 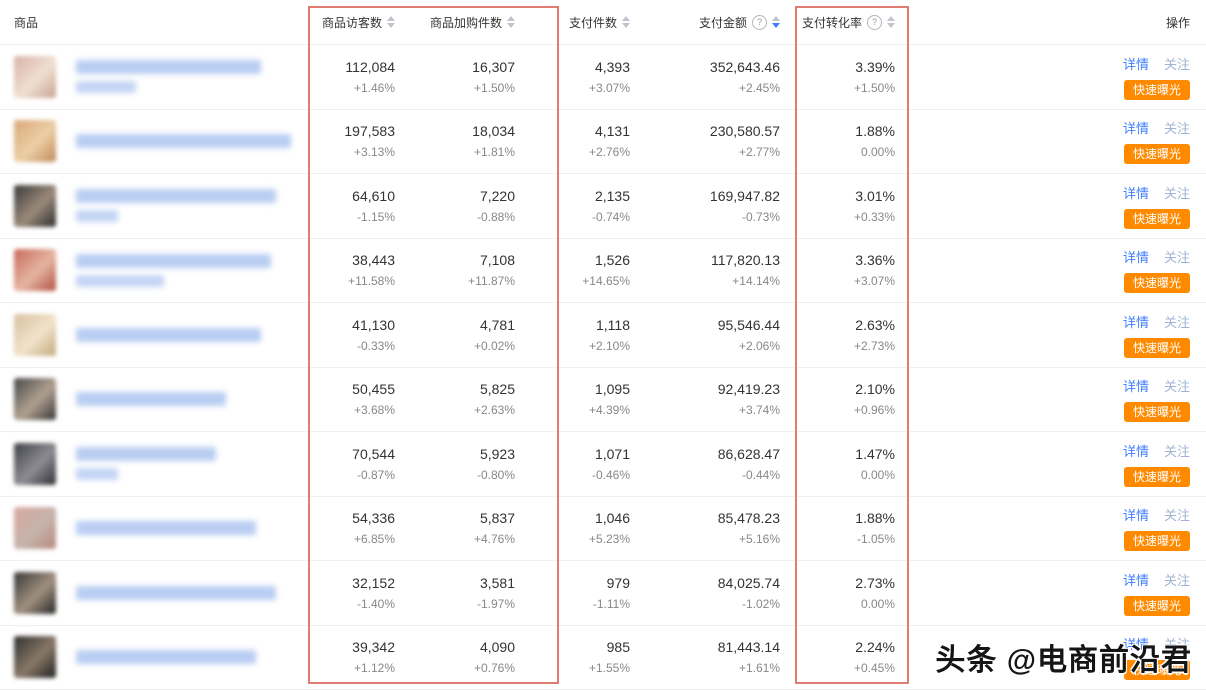 What do you see at coordinates (612, 195) in the screenshot?
I see `paid-items-value: 2,135` at bounding box center [612, 195].